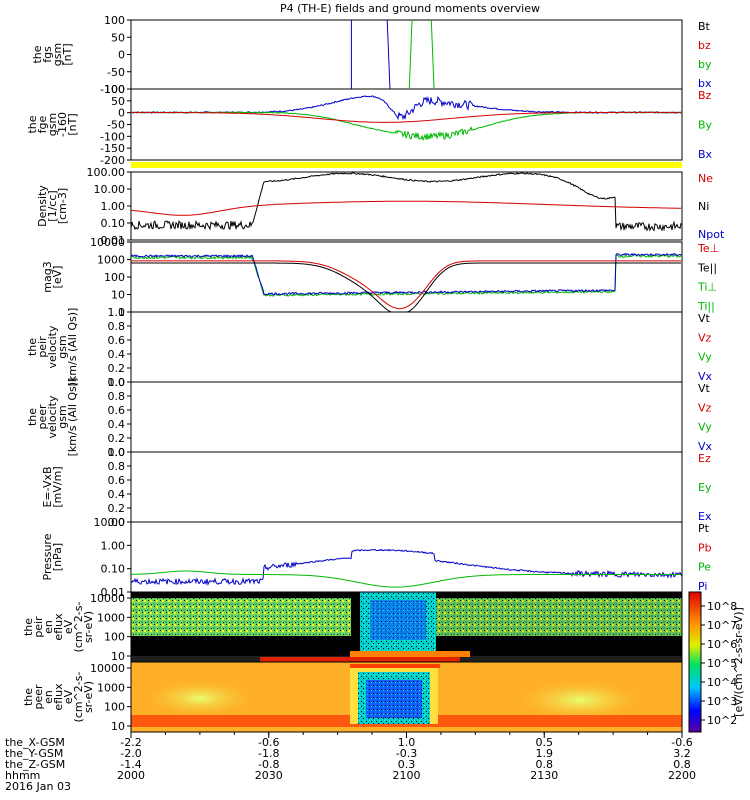 The height and width of the screenshot is (800, 750). I want to click on legend-entry: Bt, so click(704, 26).